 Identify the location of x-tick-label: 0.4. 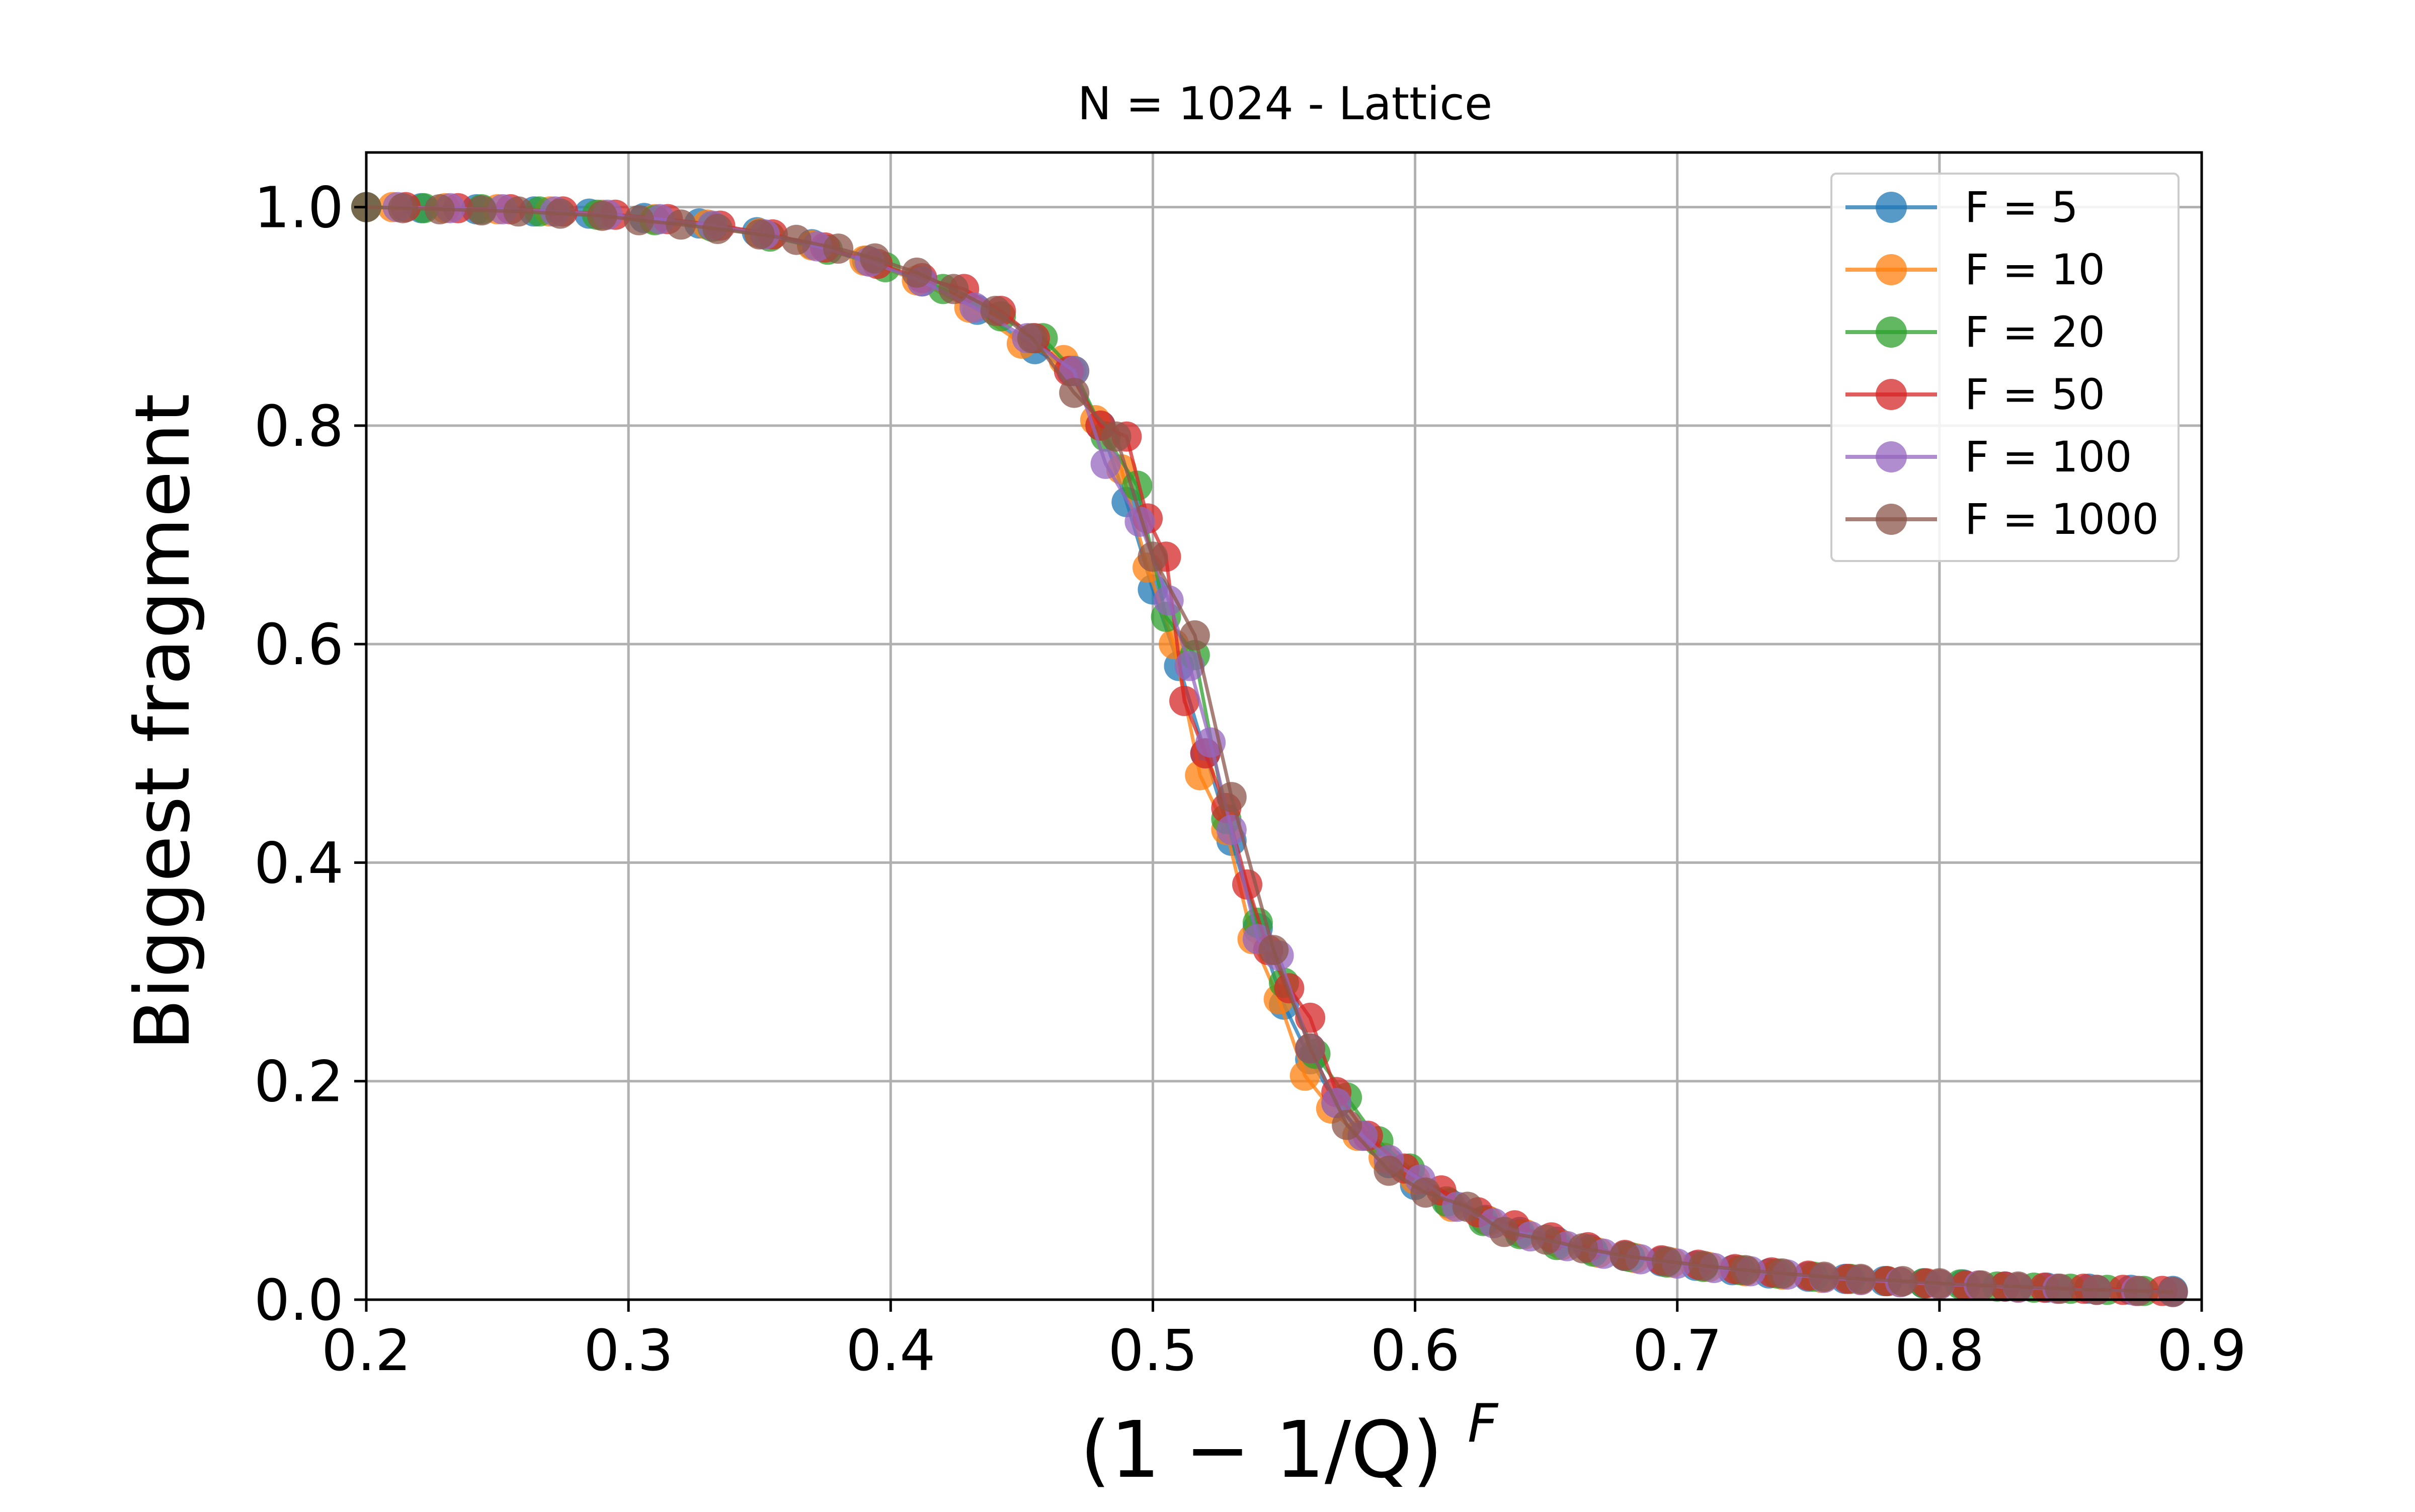
(890, 1351).